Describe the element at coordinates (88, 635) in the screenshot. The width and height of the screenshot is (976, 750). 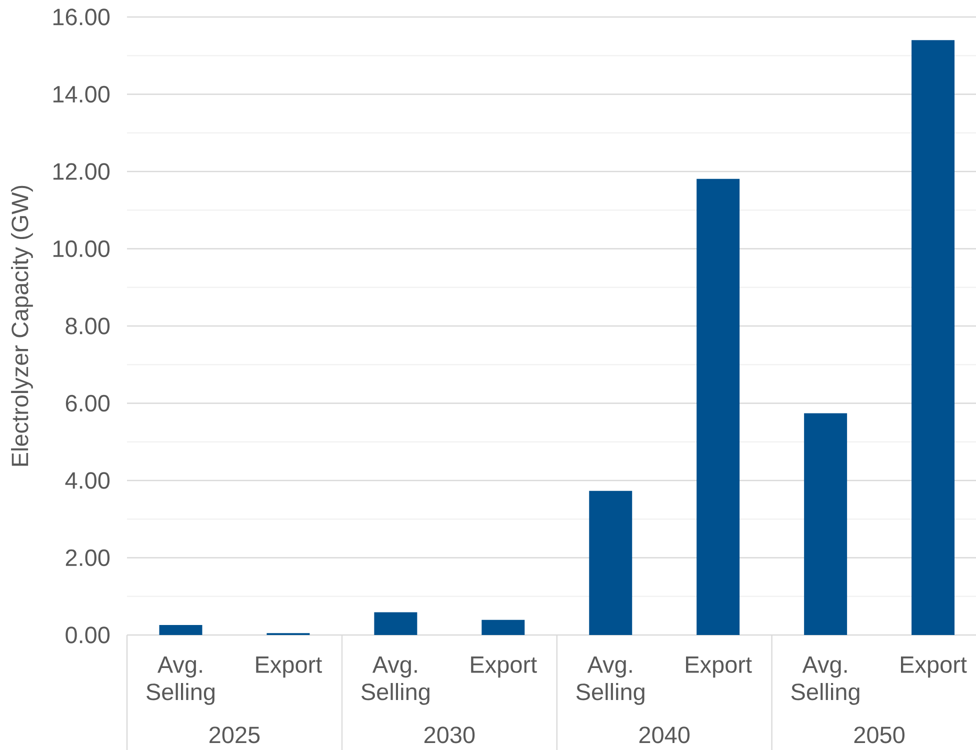
I see `y-tick-label: 0.00` at that location.